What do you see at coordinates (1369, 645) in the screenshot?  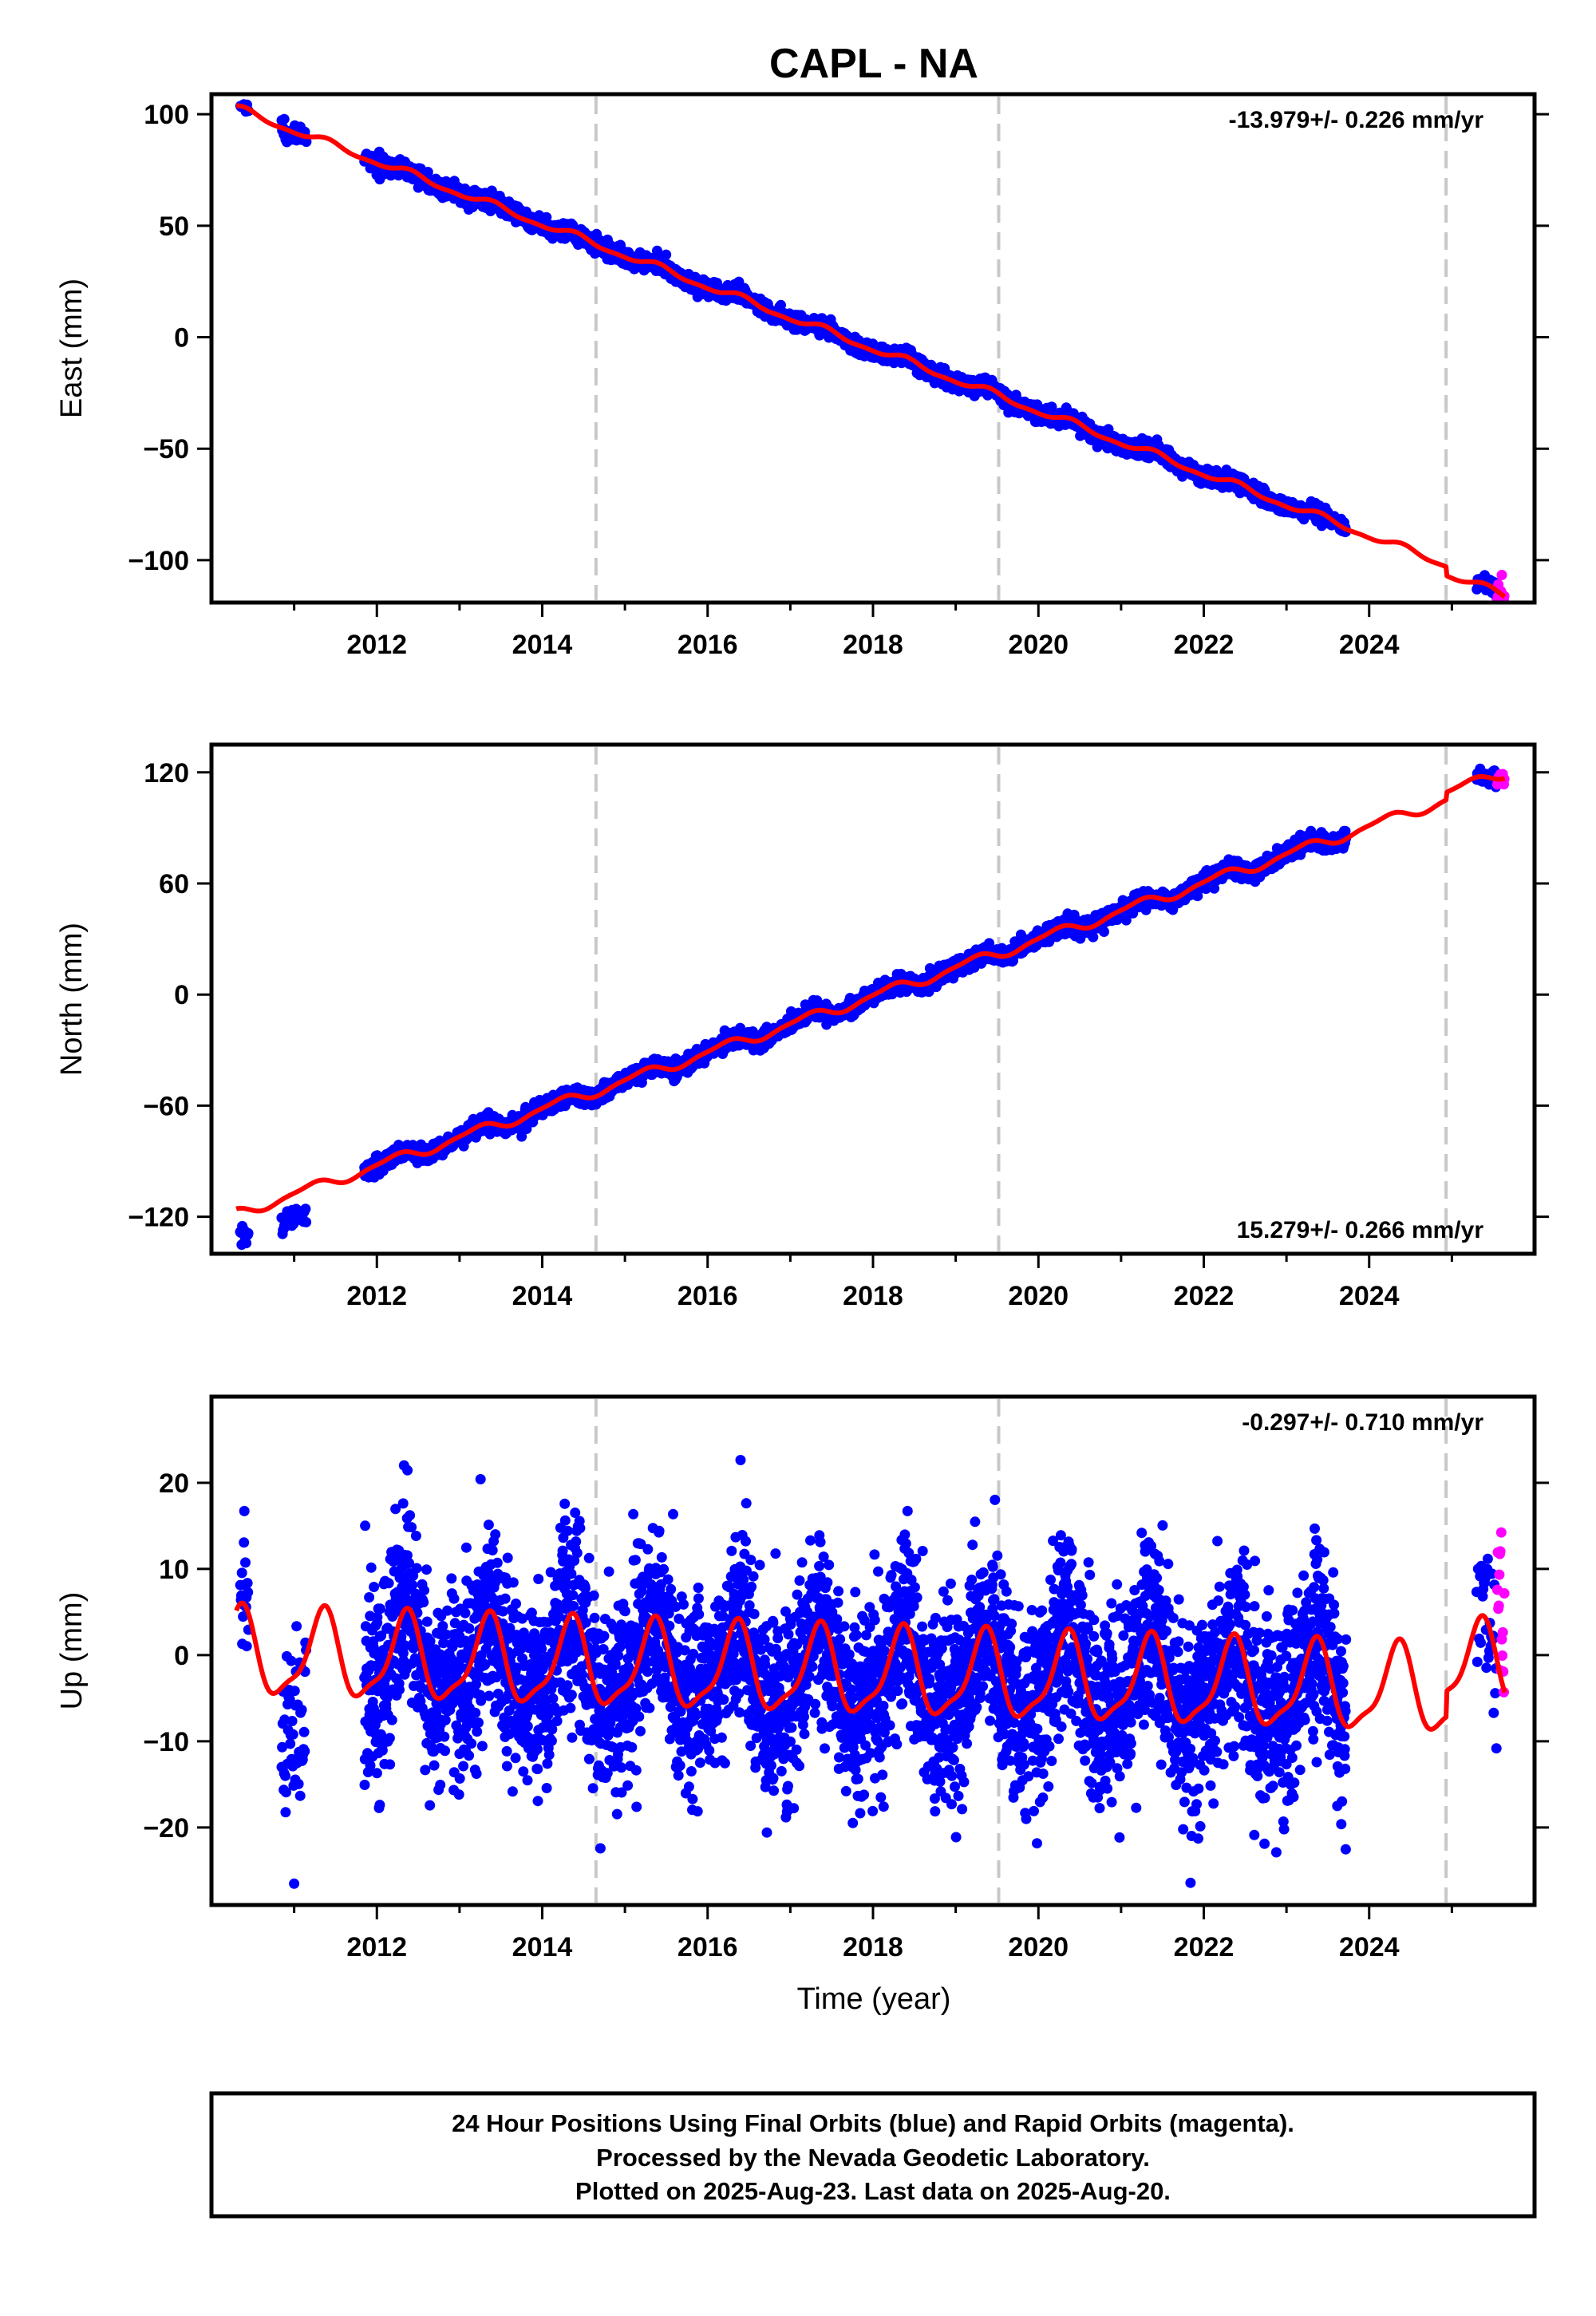 I see `x-tick-label: 2024` at bounding box center [1369, 645].